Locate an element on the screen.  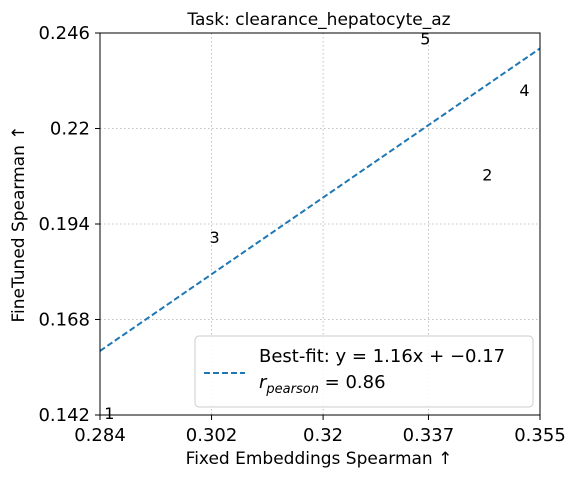
legend-box is located at coordinates (364, 371).